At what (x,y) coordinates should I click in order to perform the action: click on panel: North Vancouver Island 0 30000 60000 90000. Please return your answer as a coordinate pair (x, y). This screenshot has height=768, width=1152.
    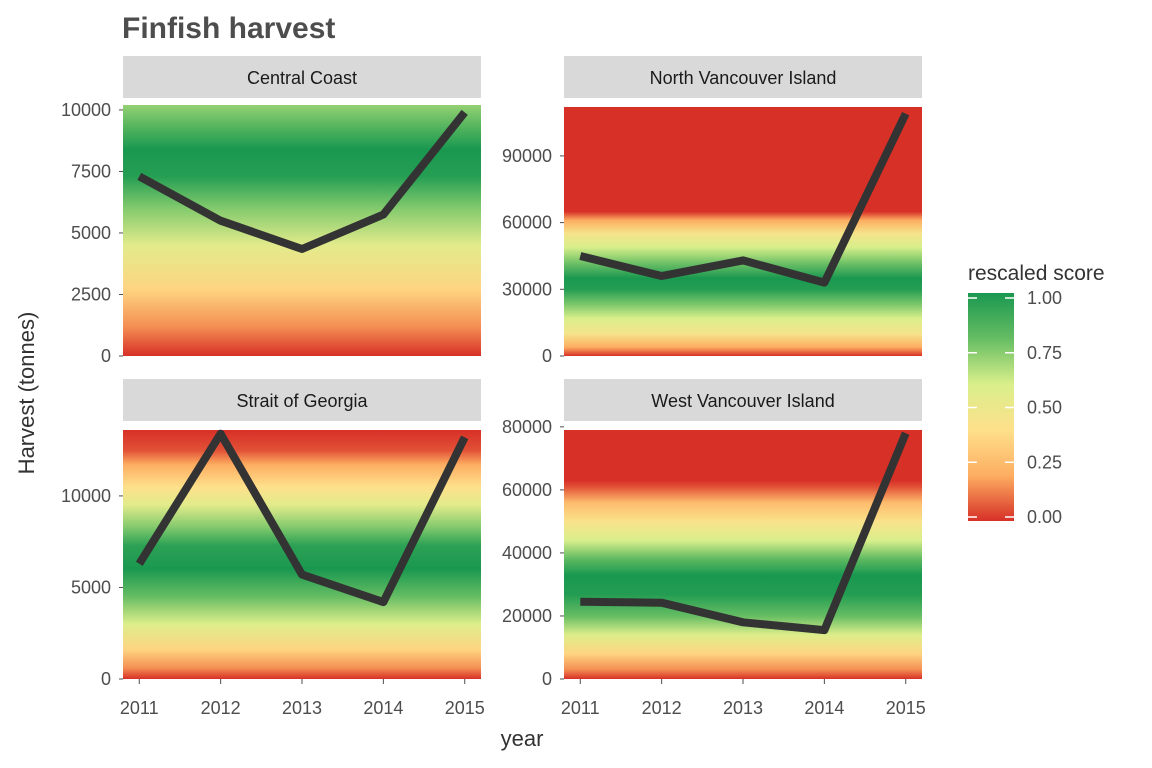
    Looking at the image, I should click on (712, 211).